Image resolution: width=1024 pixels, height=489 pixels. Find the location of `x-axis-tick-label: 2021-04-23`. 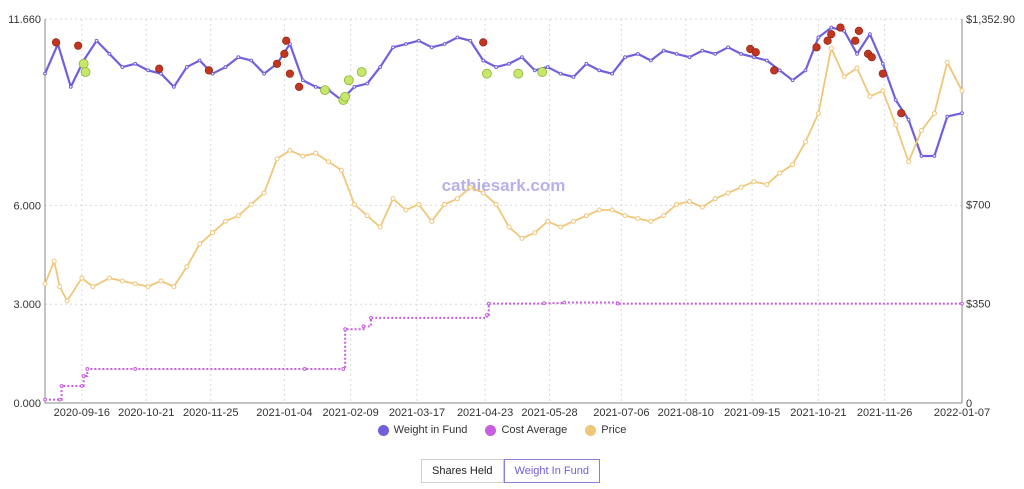

x-axis-tick-label: 2021-04-23 is located at coordinates (485, 413).